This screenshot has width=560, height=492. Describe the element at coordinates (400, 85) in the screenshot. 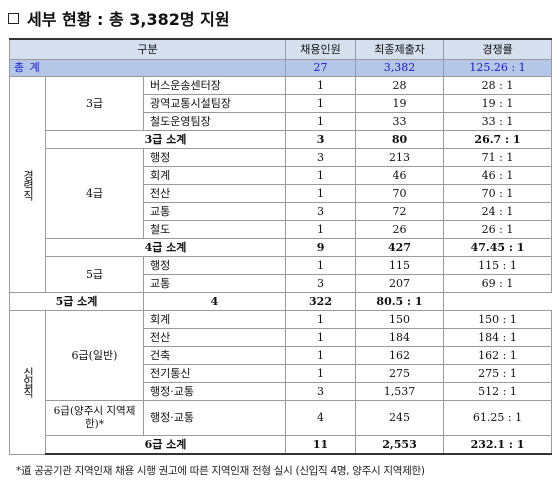

I see `applicants-cell: 28` at that location.